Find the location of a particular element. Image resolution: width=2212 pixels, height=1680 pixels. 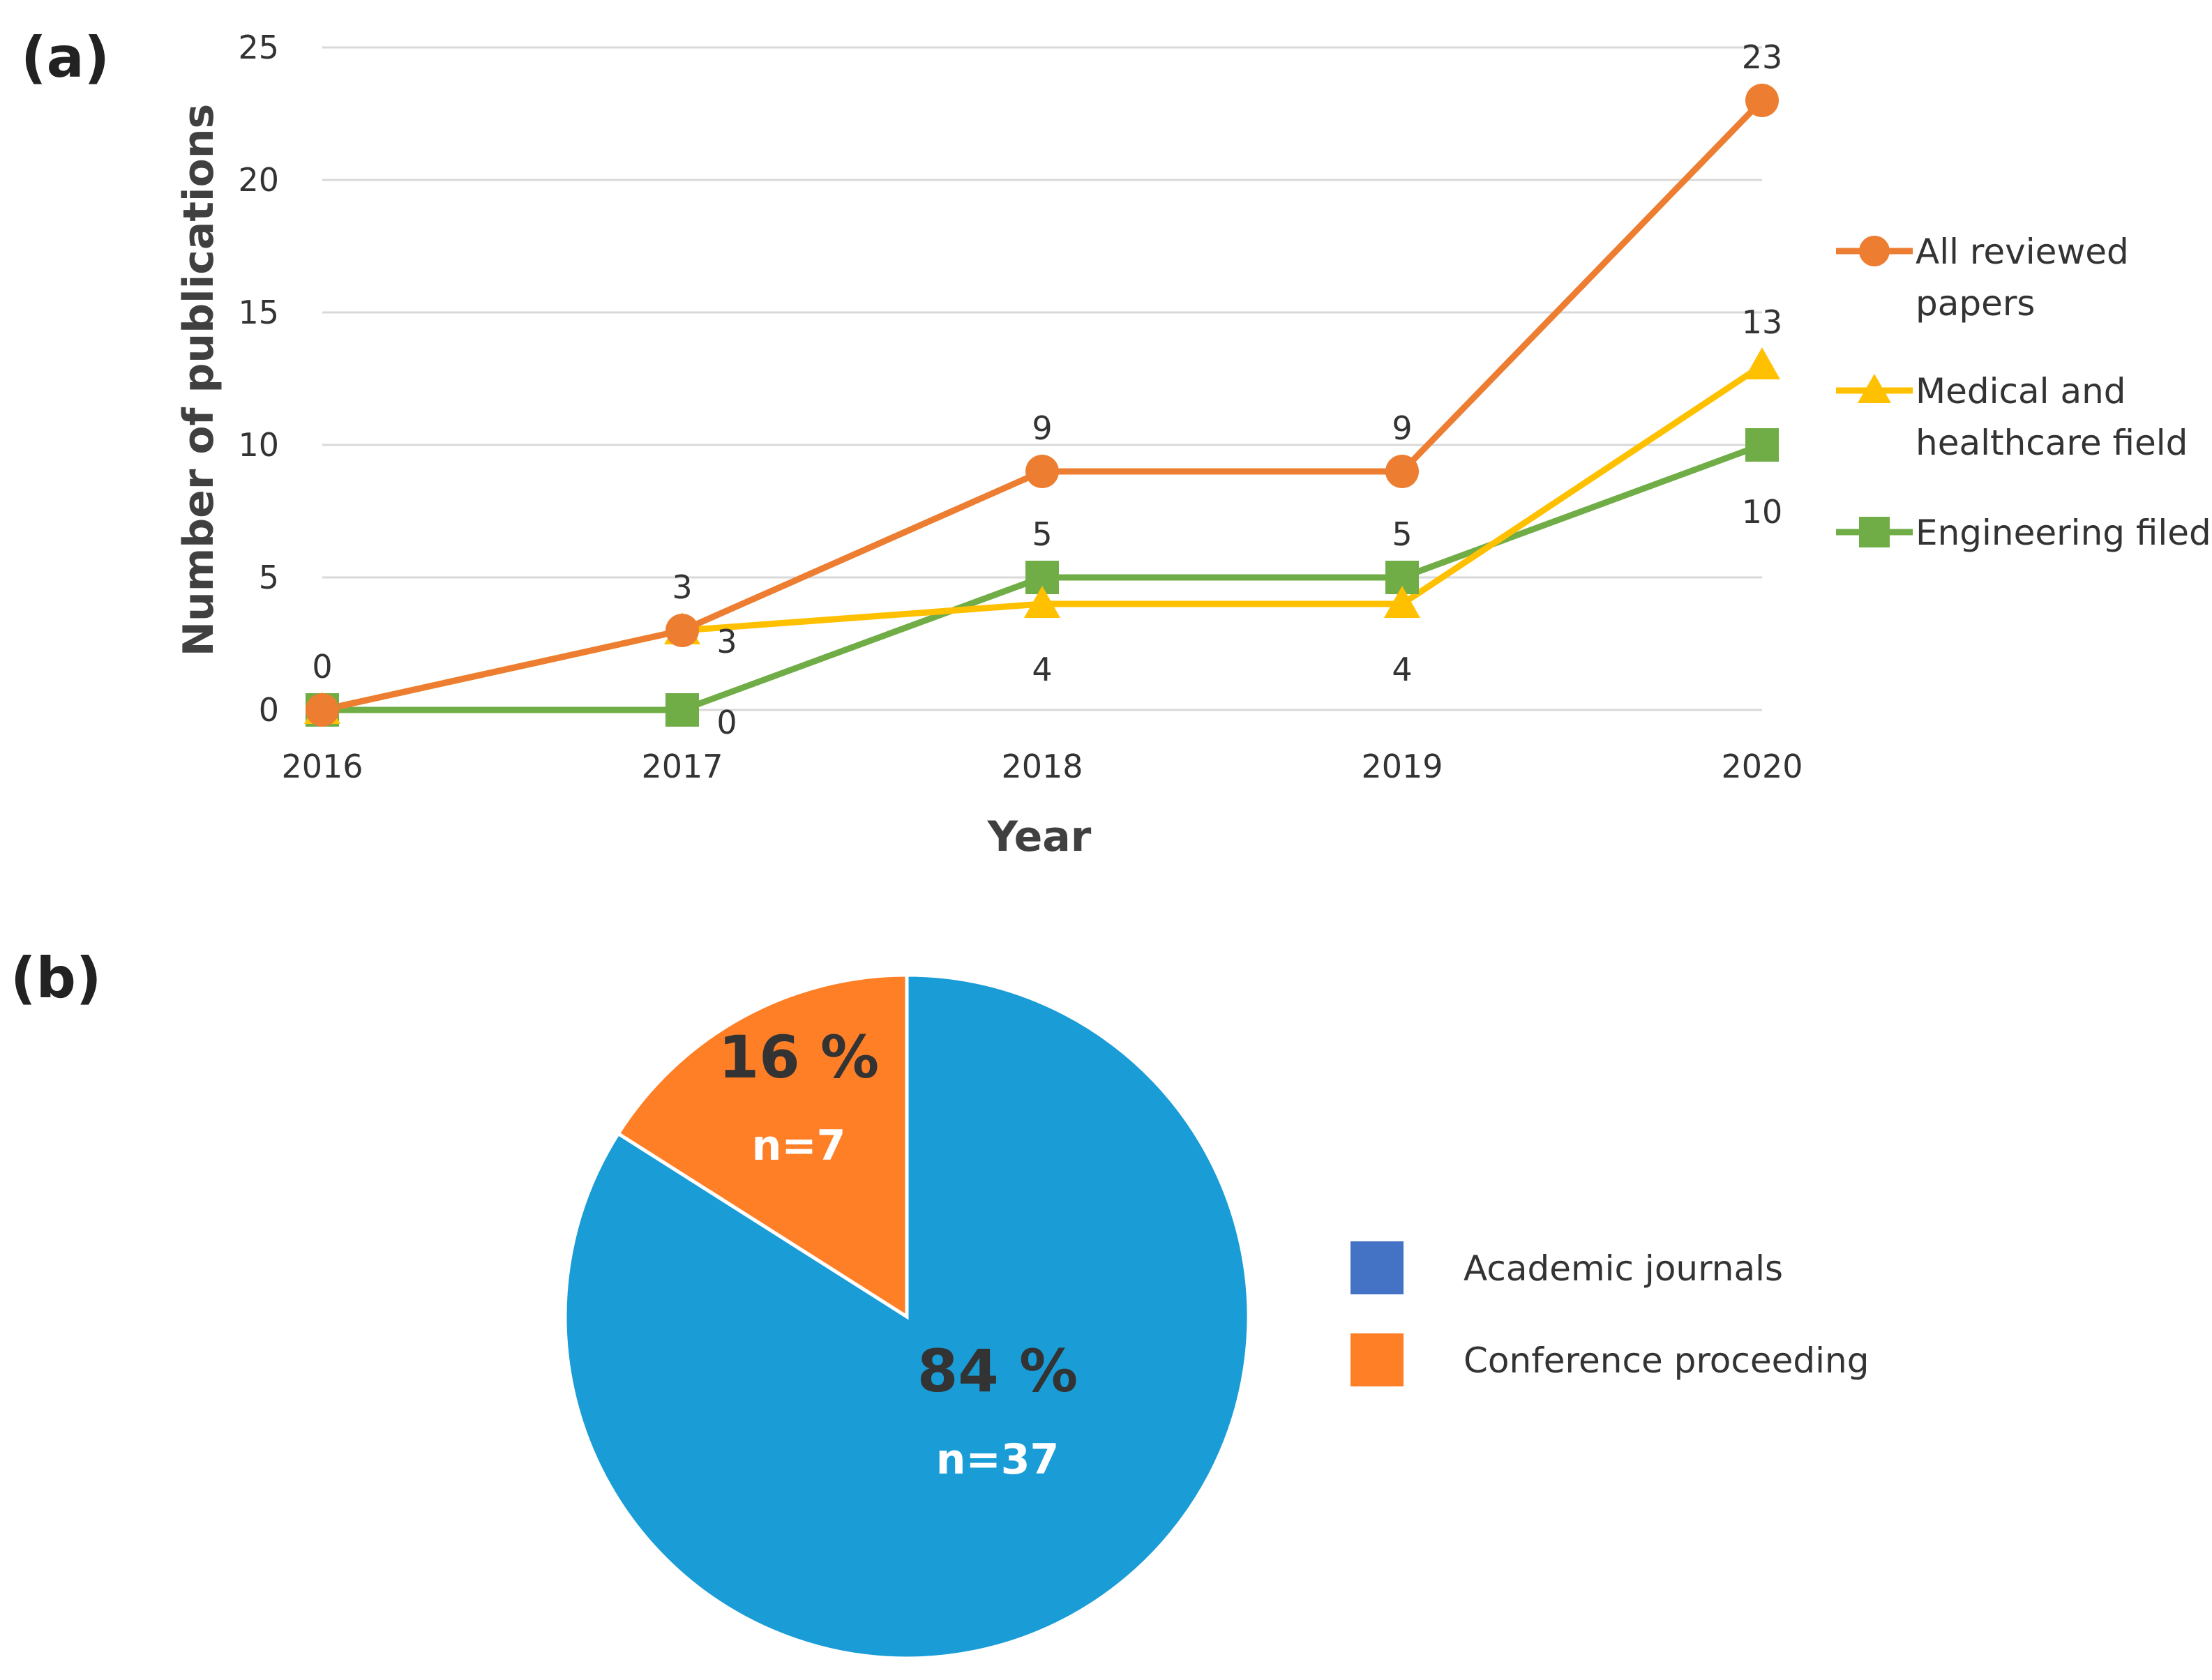

x-tick-label: 2017 is located at coordinates (682, 766).